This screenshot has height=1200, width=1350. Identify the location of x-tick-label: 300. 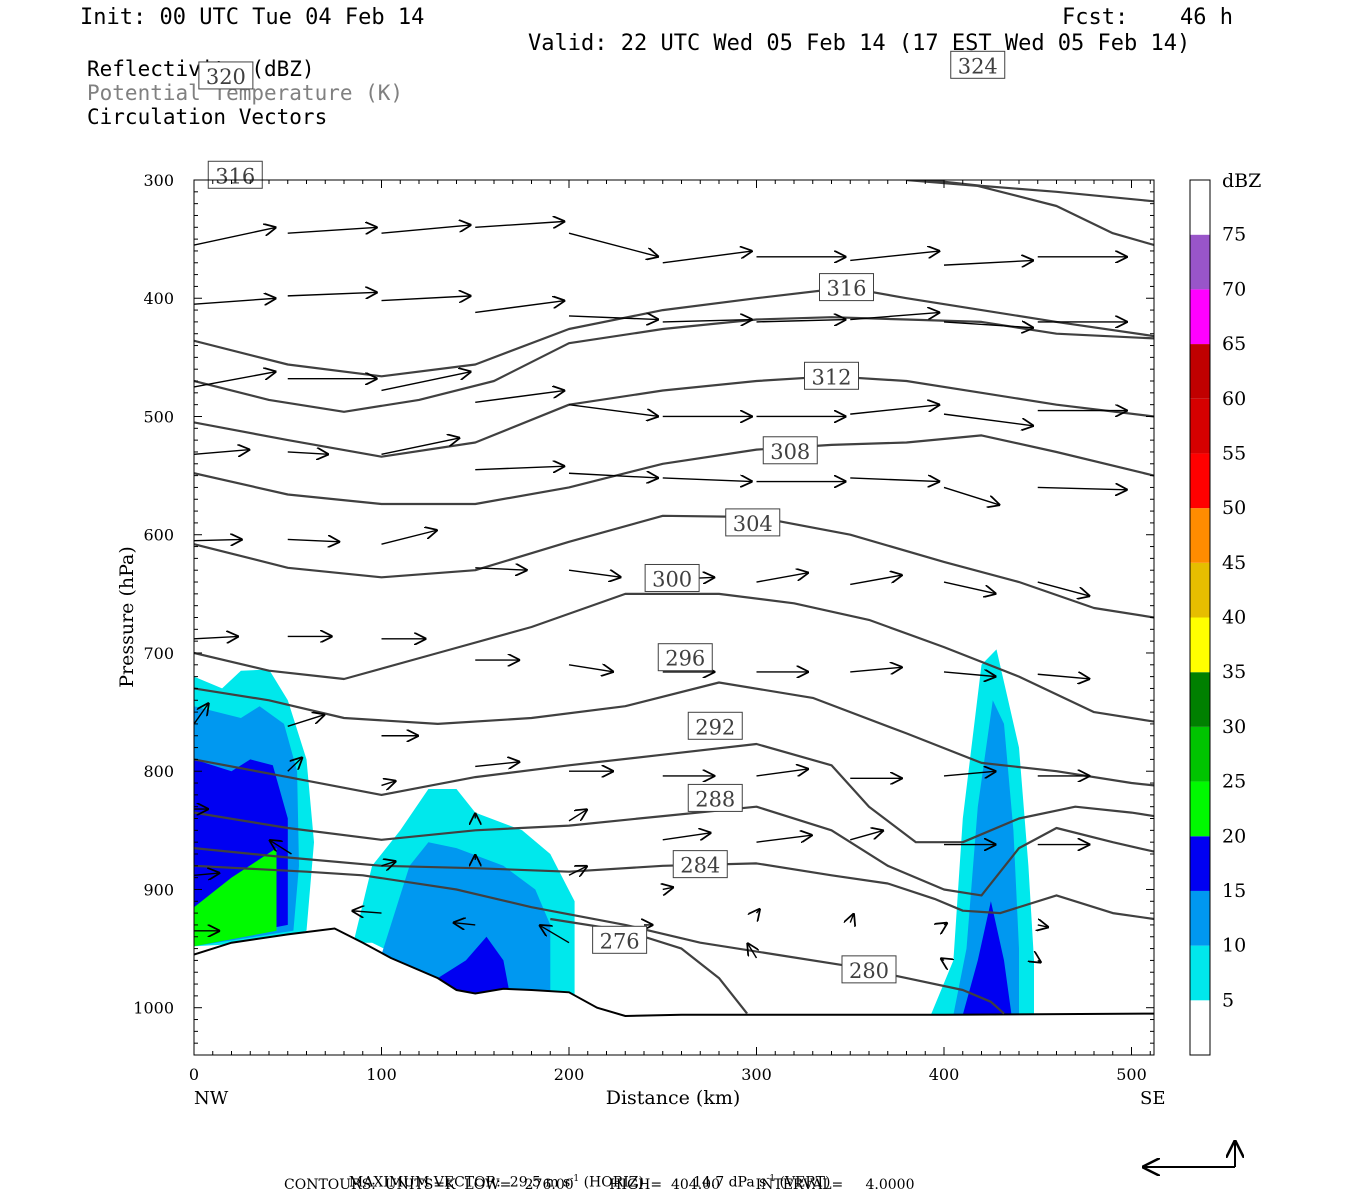
(756, 1074).